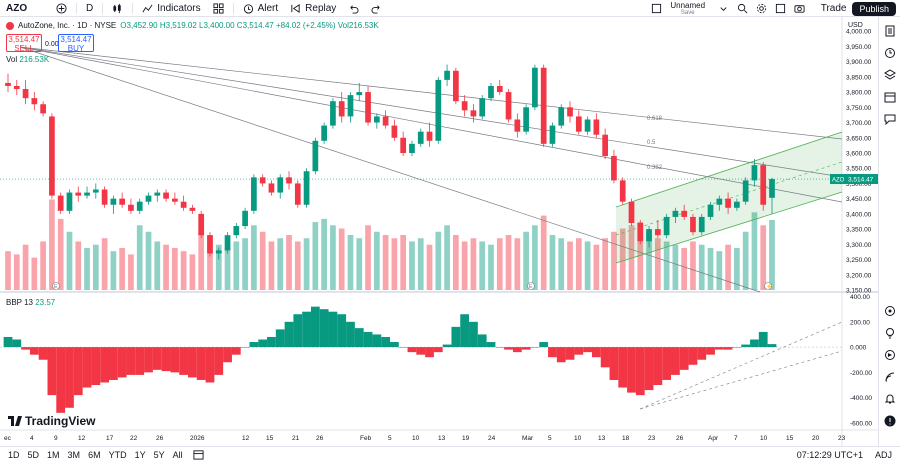 The height and width of the screenshot is (462, 900). I want to click on current-price-badge, so click(854, 179).